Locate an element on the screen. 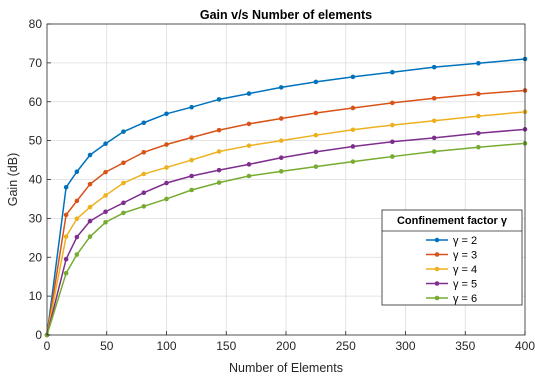 The image size is (535, 379). y-tick-label: 70 is located at coordinates (36, 63).